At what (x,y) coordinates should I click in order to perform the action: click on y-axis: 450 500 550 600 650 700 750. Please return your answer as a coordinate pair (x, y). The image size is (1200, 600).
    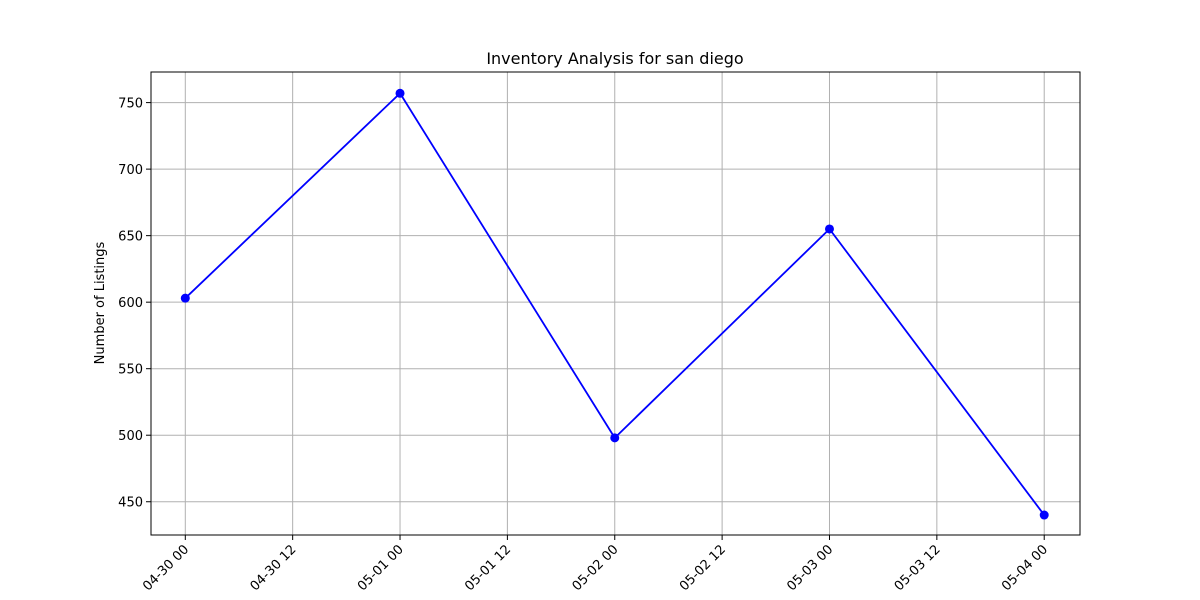
    Looking at the image, I should click on (134, 304).